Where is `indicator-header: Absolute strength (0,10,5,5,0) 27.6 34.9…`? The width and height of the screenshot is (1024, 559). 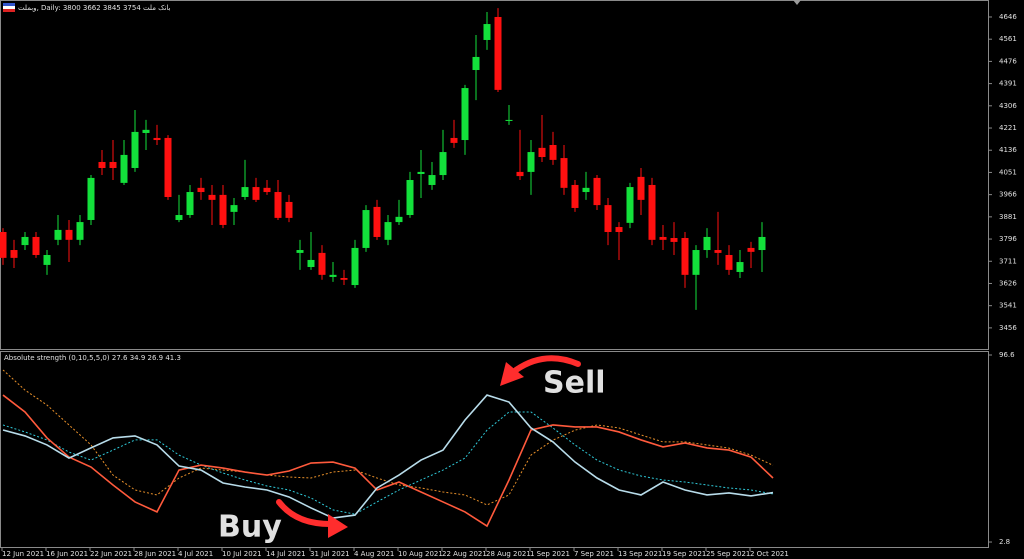 indicator-header: Absolute strength (0,10,5,5,0) 27.6 34.9… is located at coordinates (92, 358).